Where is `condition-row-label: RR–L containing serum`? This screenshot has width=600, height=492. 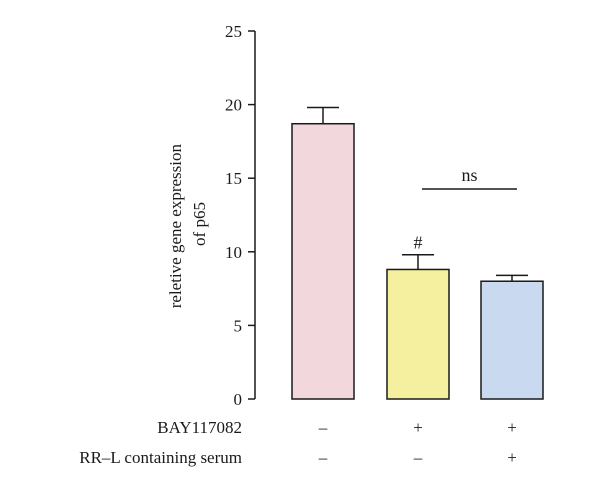 condition-row-label: RR–L containing serum is located at coordinates (160, 457).